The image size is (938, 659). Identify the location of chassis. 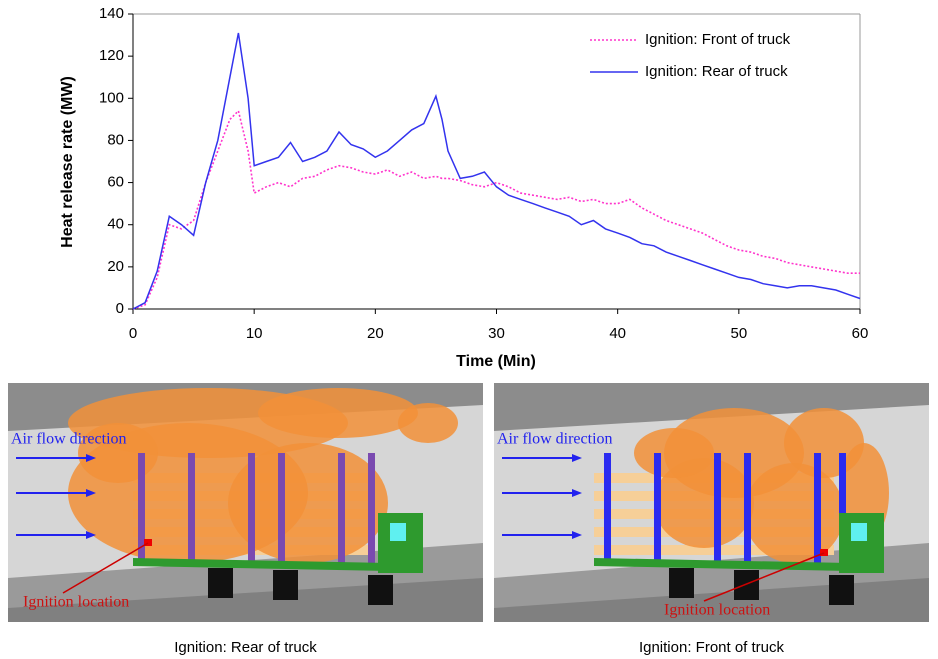
(260, 564).